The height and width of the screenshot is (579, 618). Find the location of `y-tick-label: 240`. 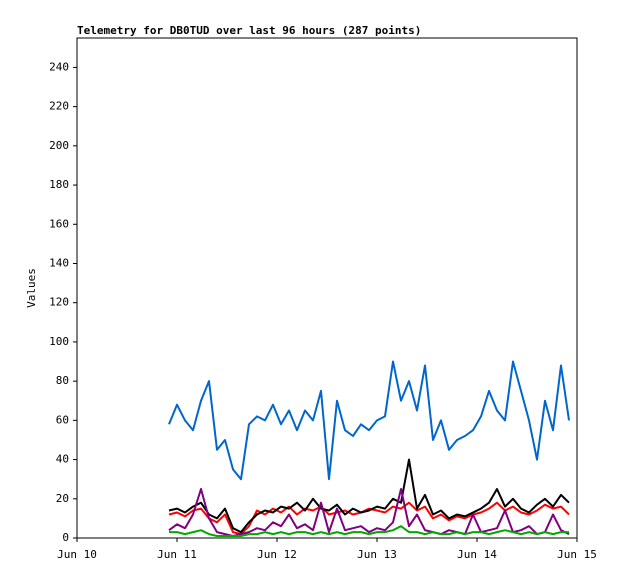

y-tick-label: 240 is located at coordinates (59, 66).